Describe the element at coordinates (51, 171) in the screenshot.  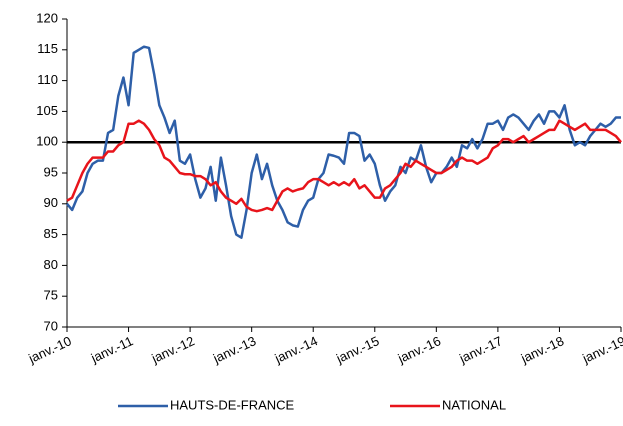
I see `y-tick-label: 95` at that location.